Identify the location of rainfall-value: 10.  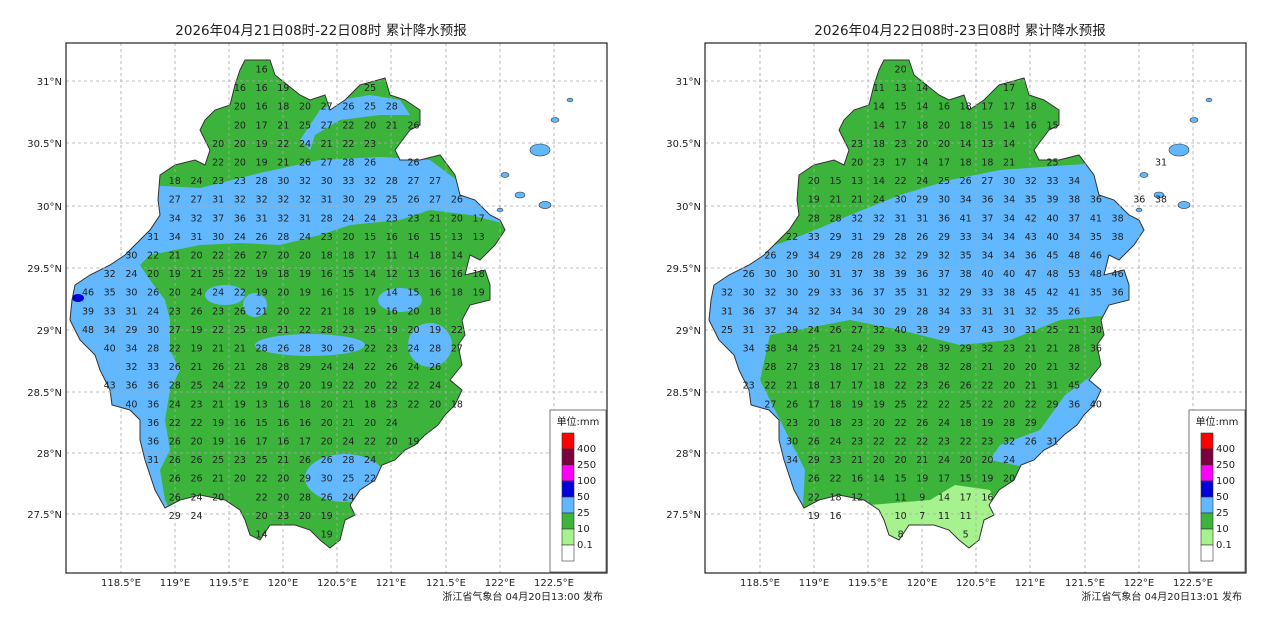
(901, 516).